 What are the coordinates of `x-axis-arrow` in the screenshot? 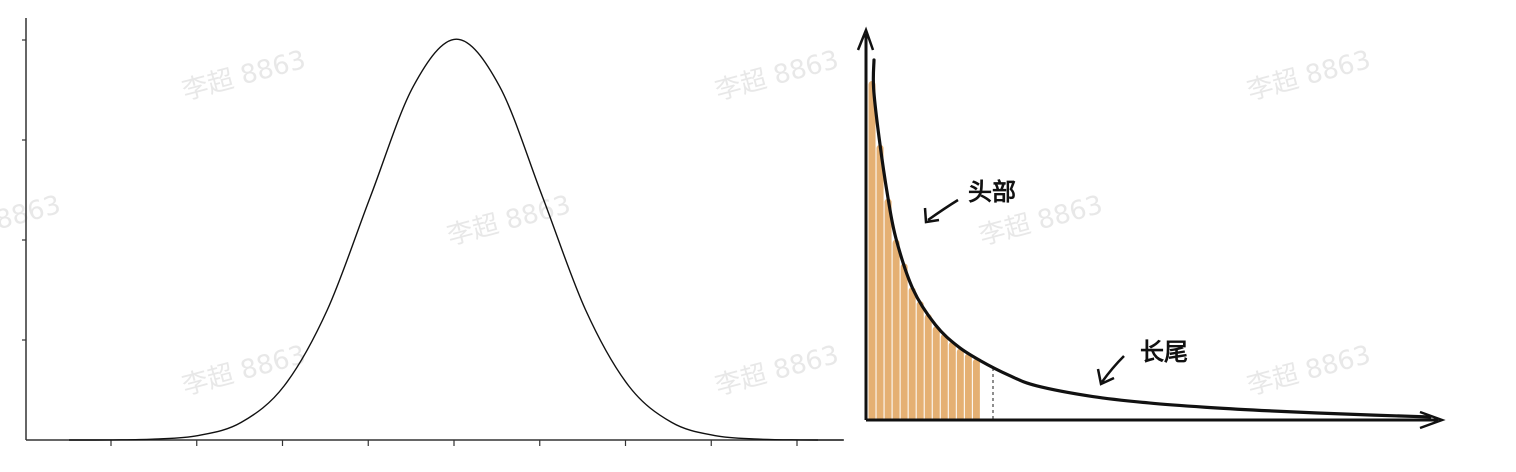 It's located at (1432, 420).